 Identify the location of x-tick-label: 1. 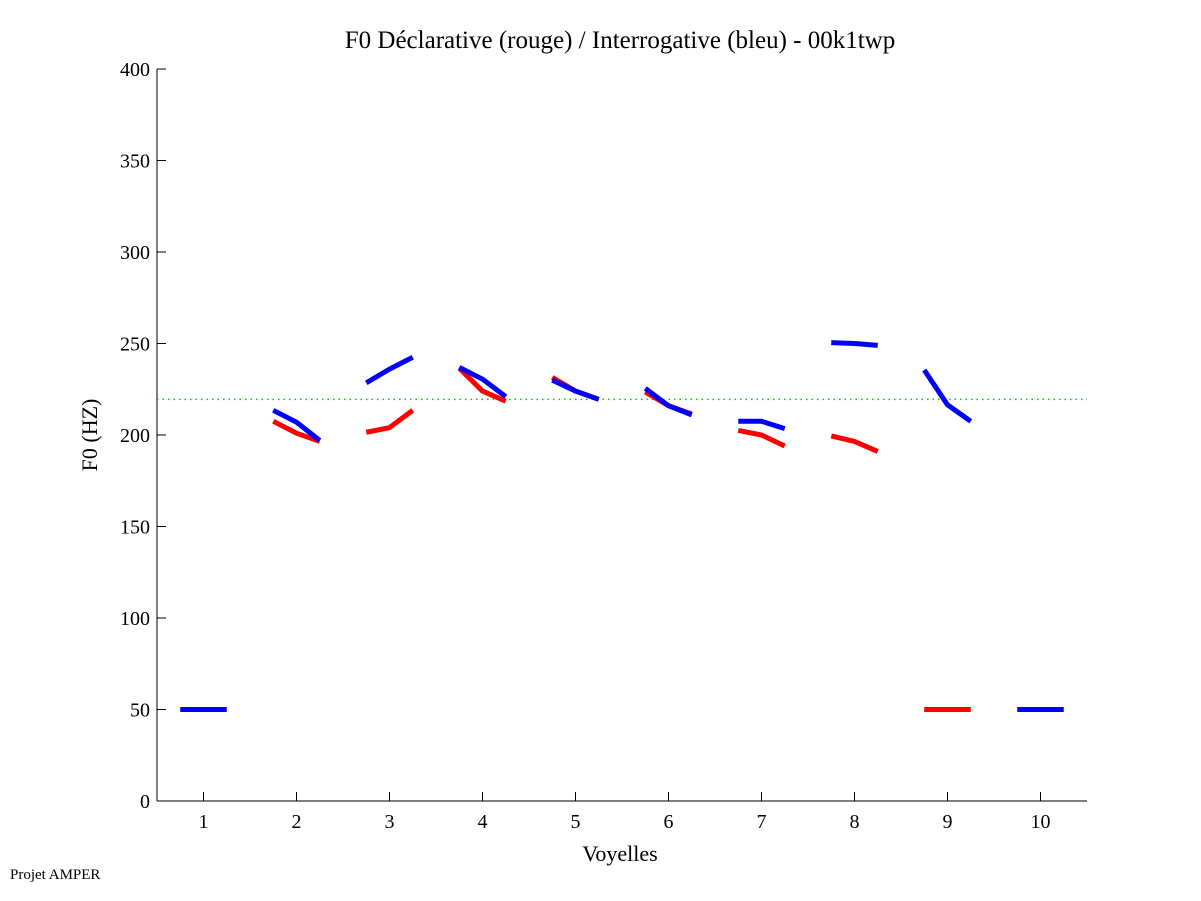
(204, 822).